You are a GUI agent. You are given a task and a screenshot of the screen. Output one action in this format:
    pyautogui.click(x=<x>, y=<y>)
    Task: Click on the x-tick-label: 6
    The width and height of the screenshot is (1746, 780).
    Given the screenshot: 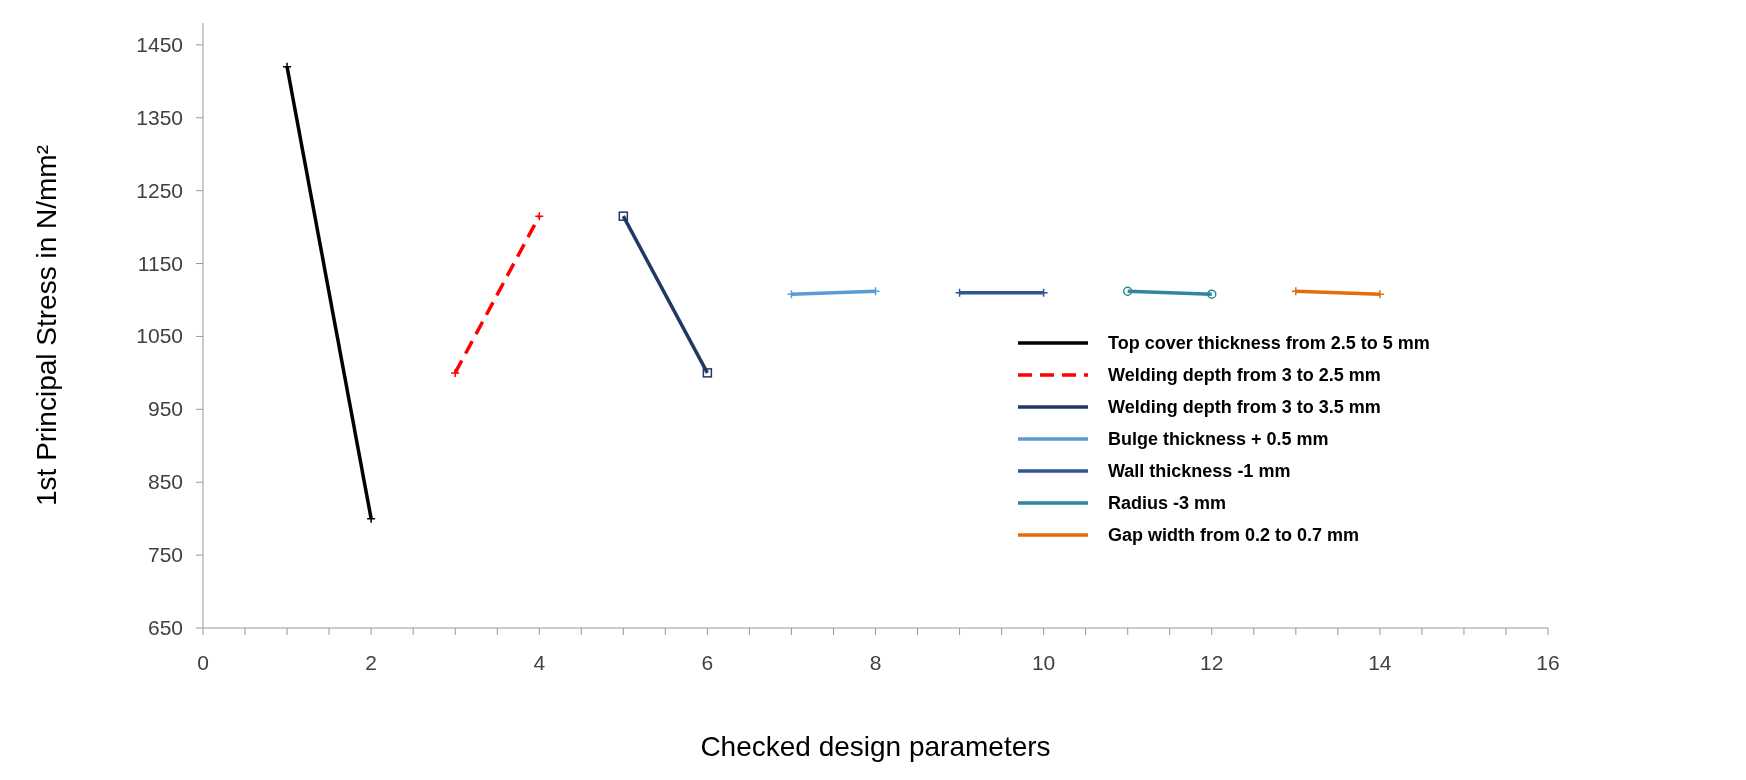 What is the action you would take?
    pyautogui.click(x=707, y=662)
    